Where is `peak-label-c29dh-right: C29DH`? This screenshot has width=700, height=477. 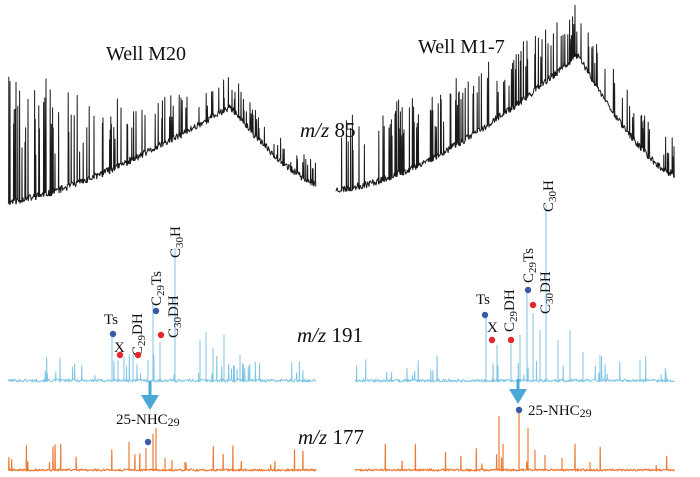
peak-label-c29dh-right: C29DH is located at coordinates (511, 310).